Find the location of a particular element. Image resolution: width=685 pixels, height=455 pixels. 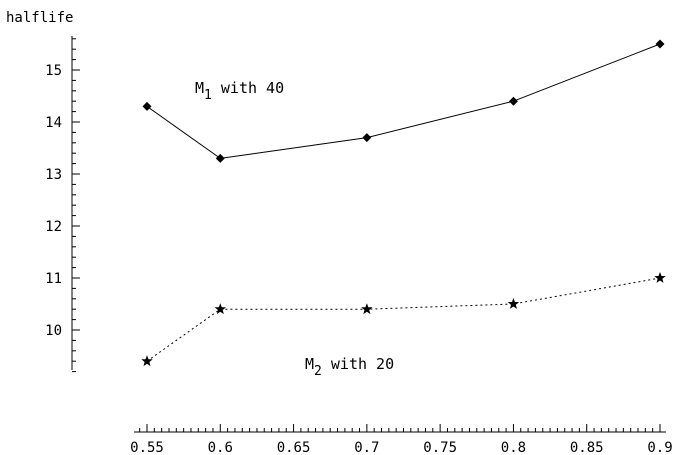

y-tick-label: 12 is located at coordinates (53, 227).